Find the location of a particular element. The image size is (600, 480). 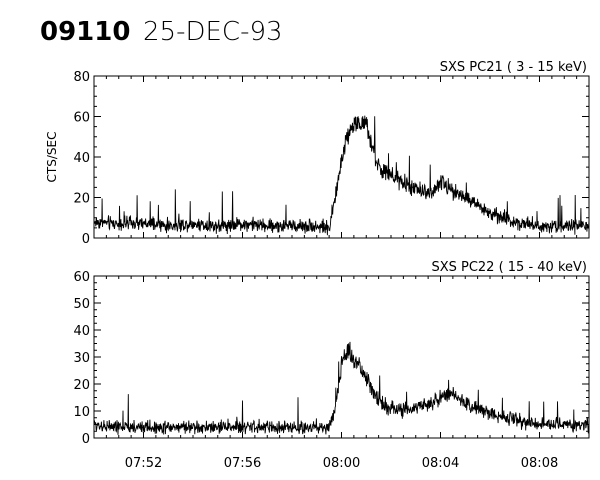

y-axis-label: CTS/SEC is located at coordinates (52, 157).